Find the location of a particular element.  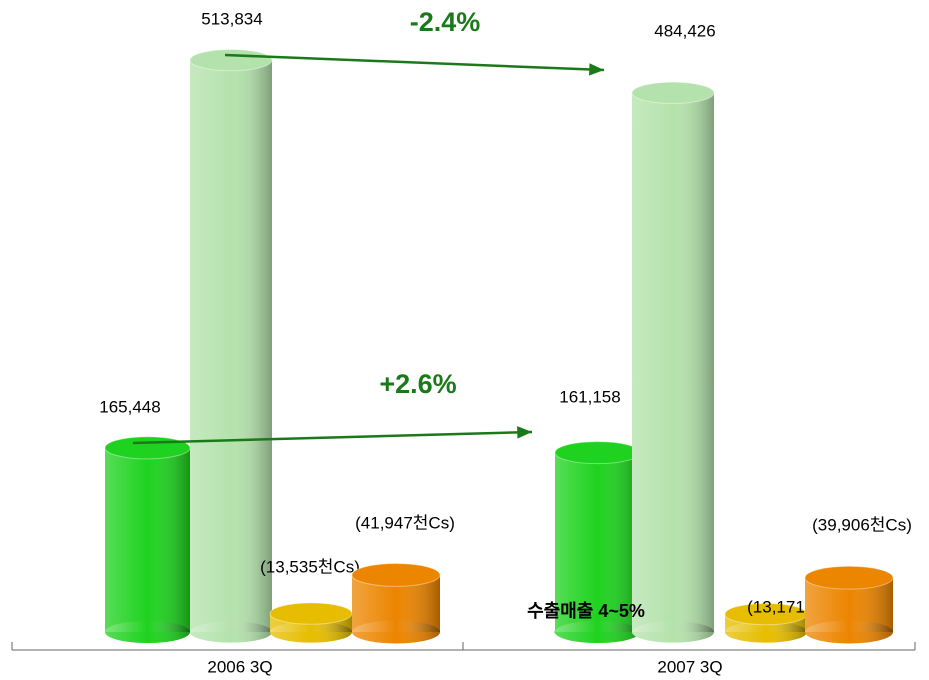

annotation: -2.4% is located at coordinates (445, 22).